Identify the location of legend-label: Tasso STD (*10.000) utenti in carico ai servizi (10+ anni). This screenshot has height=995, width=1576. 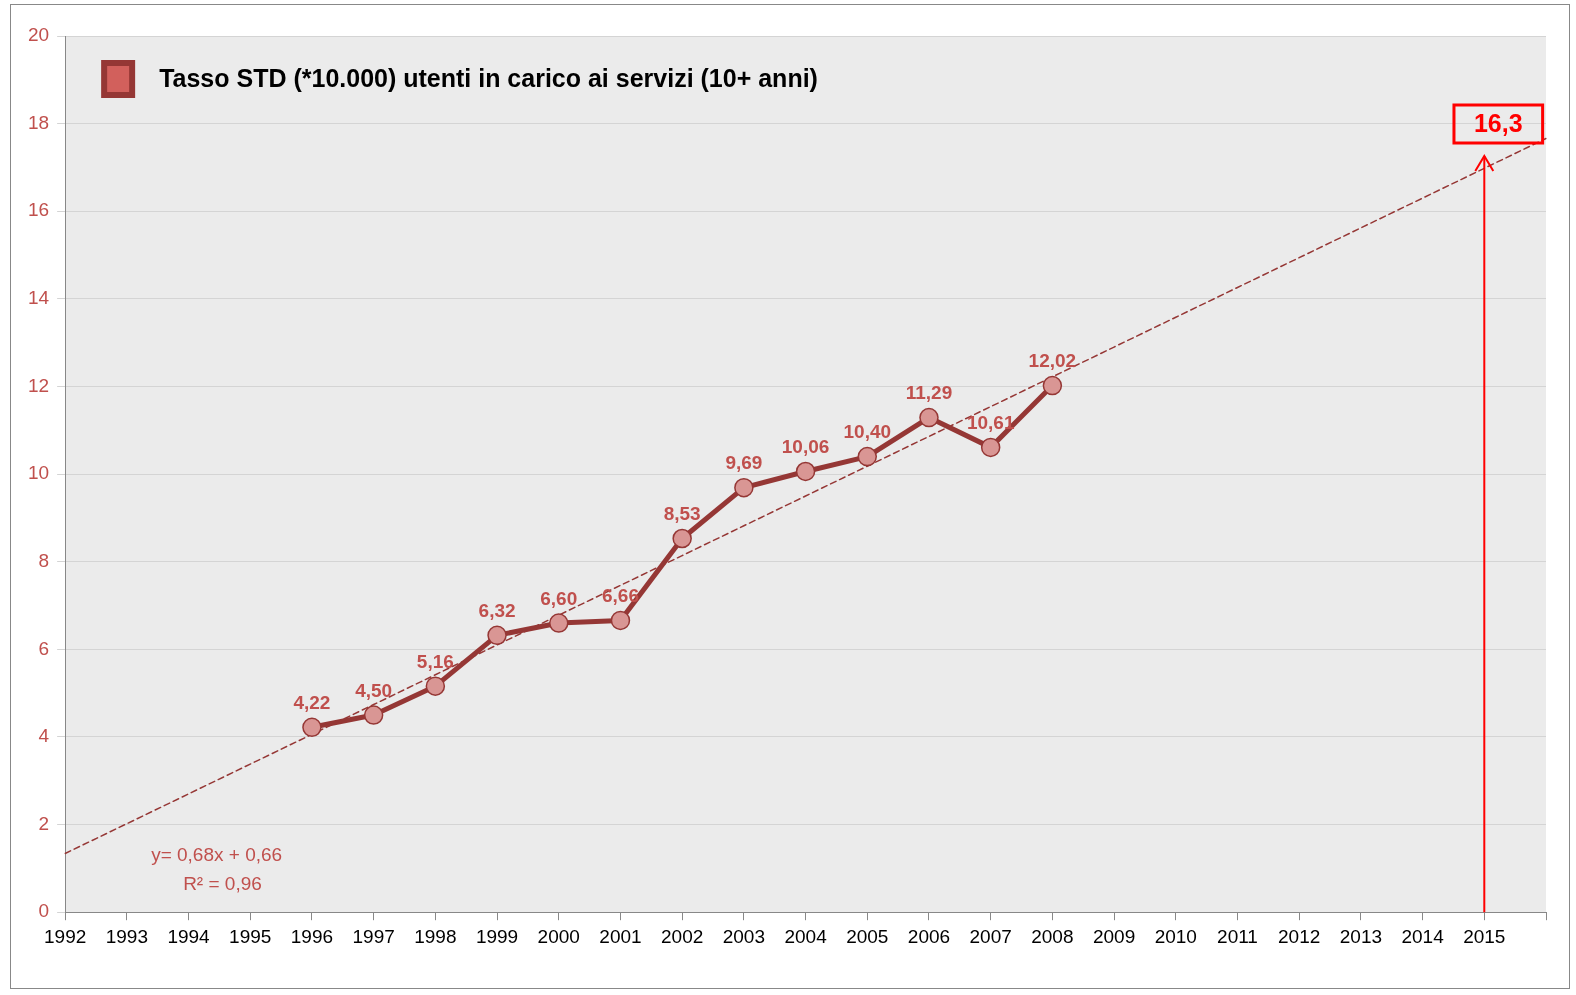
(488, 77).